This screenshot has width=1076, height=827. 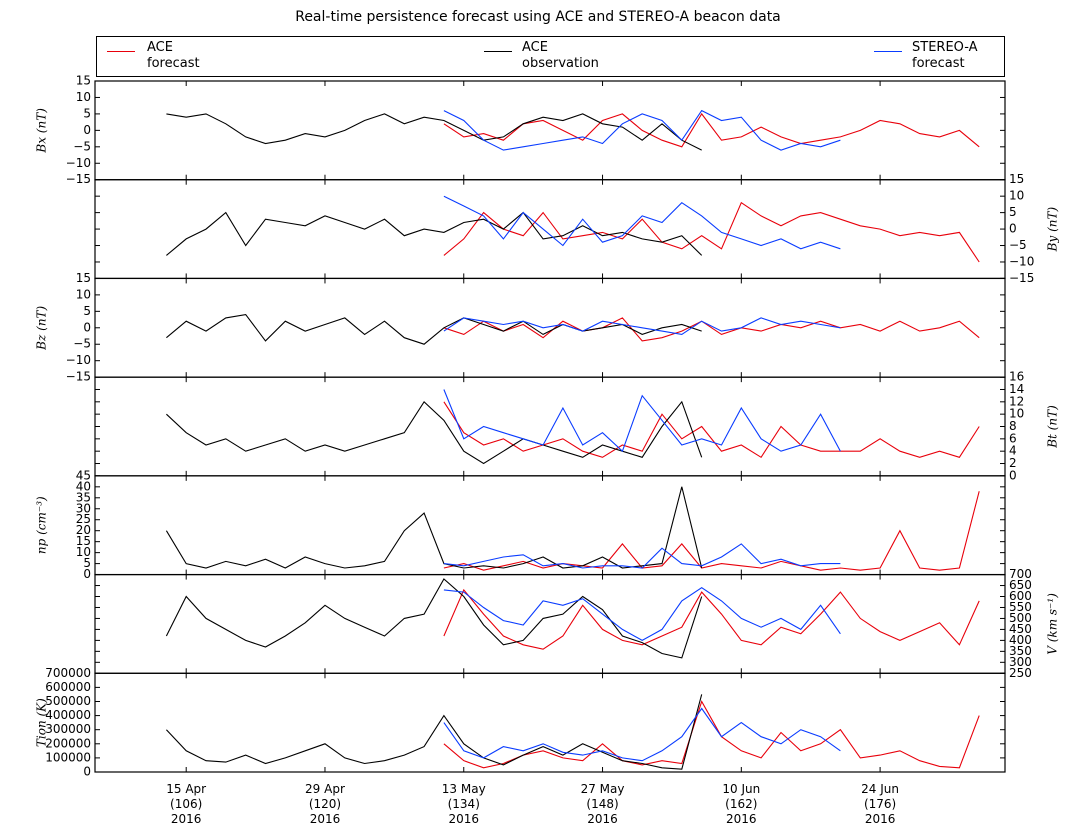 What do you see at coordinates (42, 722) in the screenshot?
I see `y-axis-label: Tion (K)` at bounding box center [42, 722].